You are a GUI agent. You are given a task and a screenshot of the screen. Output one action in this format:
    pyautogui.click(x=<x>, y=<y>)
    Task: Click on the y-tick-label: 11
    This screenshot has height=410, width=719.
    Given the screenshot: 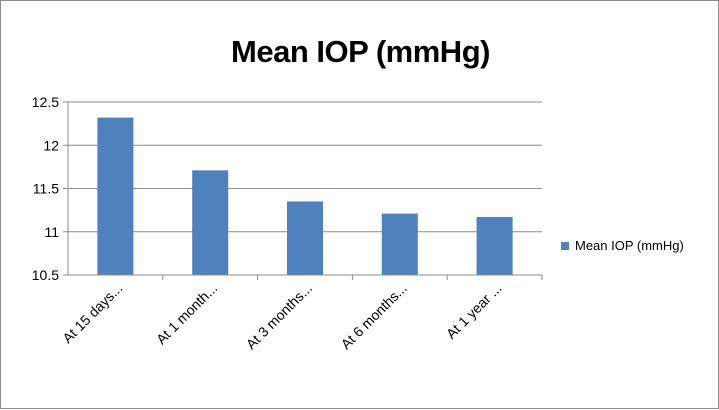 What is the action you would take?
    pyautogui.click(x=51, y=232)
    